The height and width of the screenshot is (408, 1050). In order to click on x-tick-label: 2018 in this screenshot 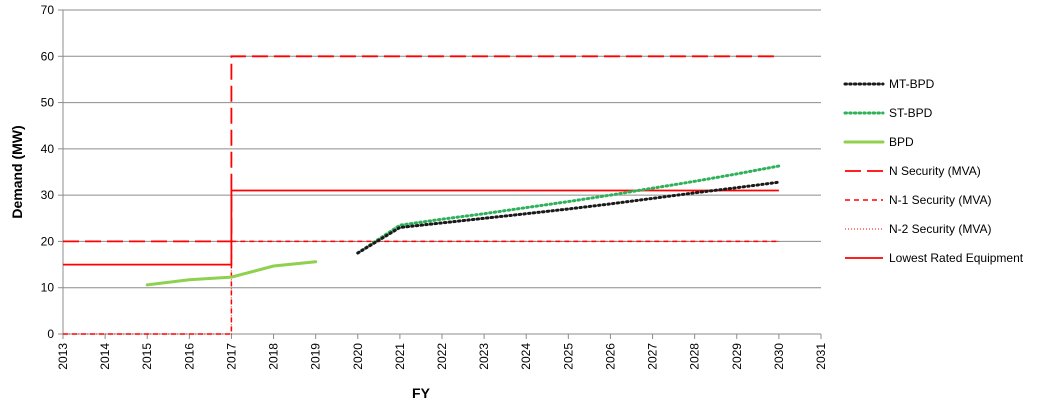, I will do `click(274, 356)`.